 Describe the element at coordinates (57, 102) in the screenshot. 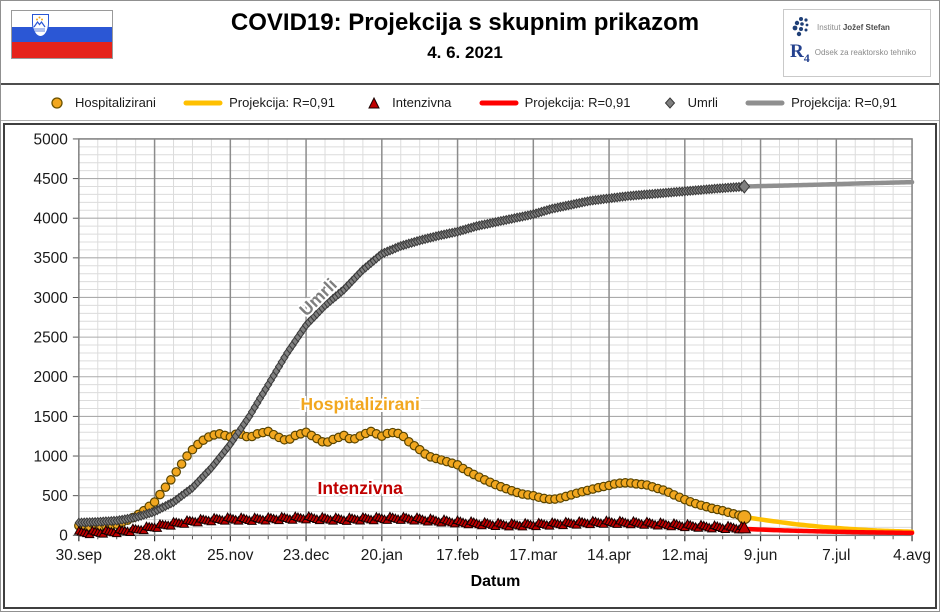

I see `circle-marker-icon` at that location.